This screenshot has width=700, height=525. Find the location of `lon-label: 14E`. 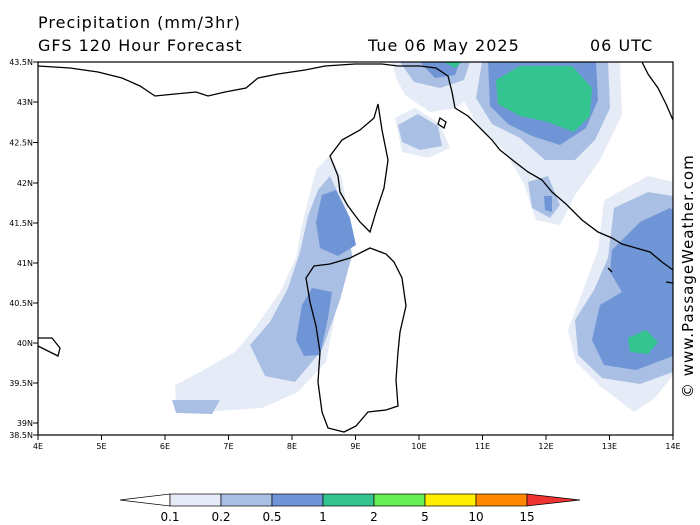

lon-label: 14E is located at coordinates (672, 446).